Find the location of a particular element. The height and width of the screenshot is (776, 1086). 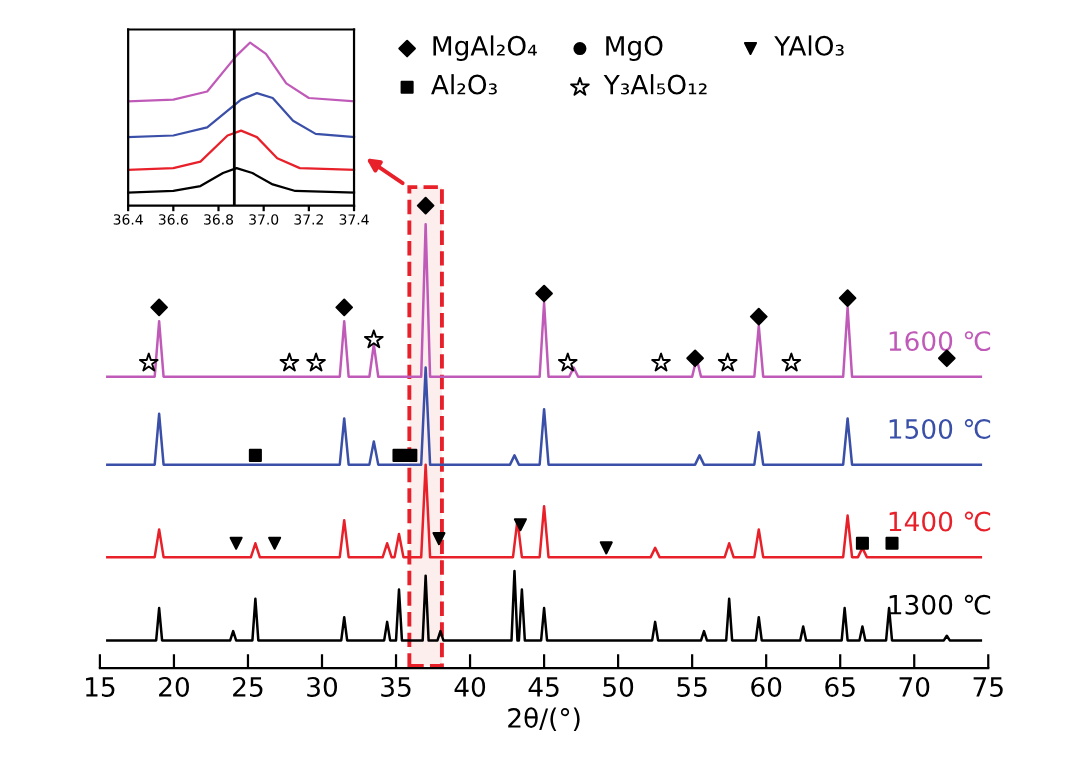

x-tick-label: 50 is located at coordinates (618, 686).